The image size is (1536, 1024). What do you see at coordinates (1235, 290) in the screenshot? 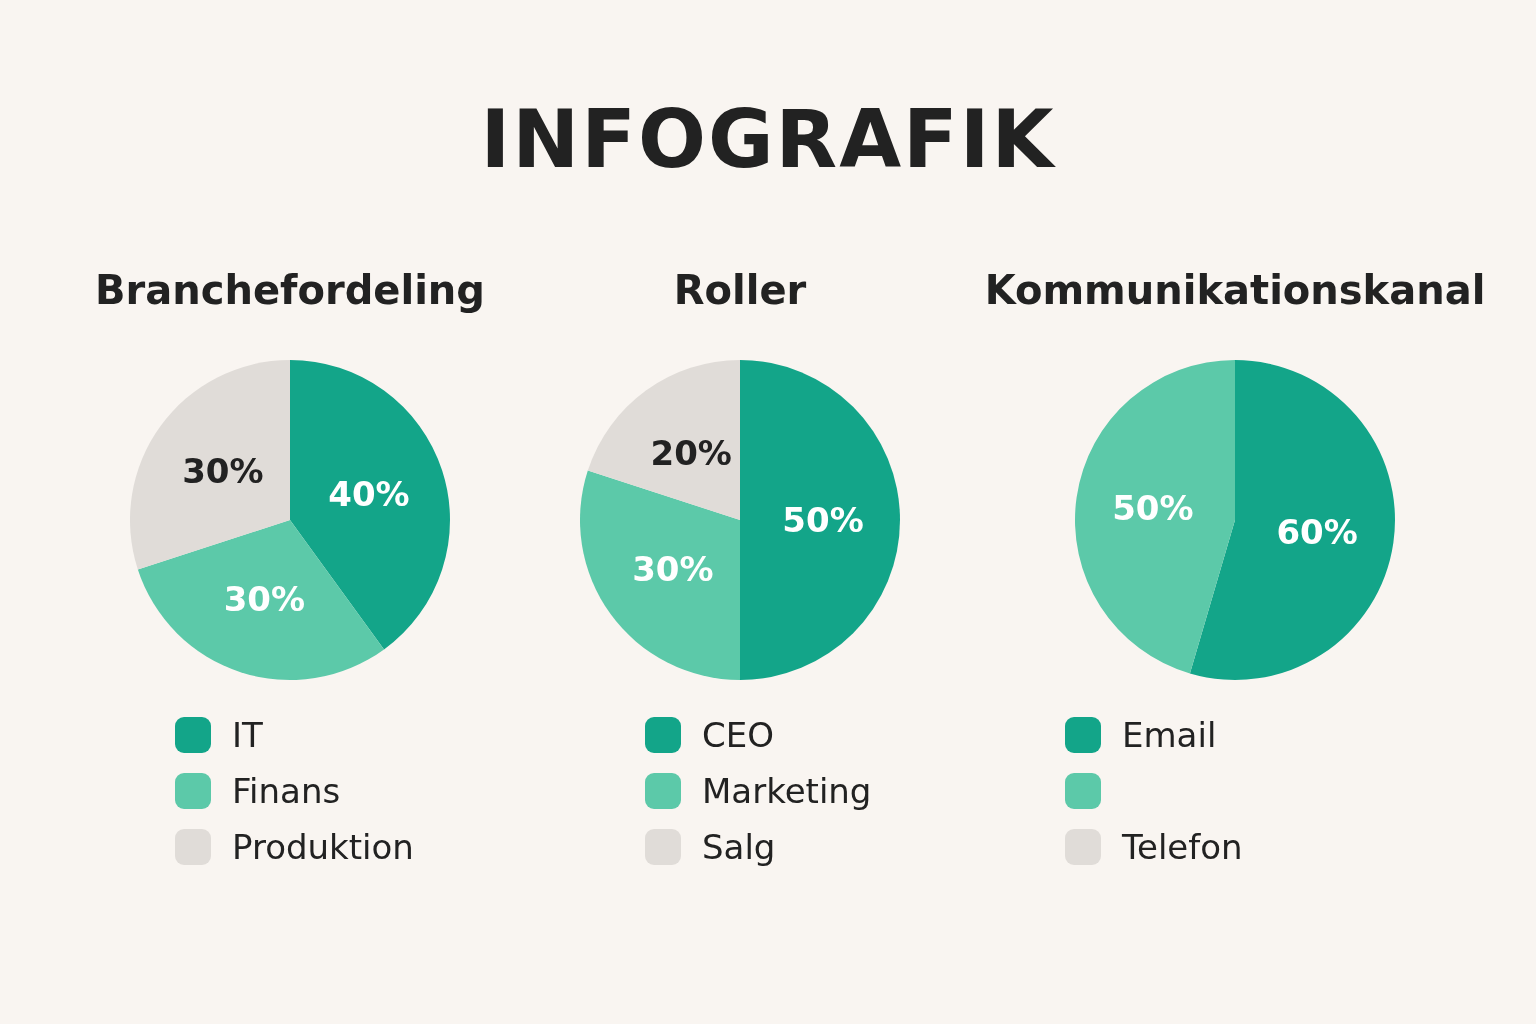
I see `chart-title: Kommunikationskanal` at bounding box center [1235, 290].